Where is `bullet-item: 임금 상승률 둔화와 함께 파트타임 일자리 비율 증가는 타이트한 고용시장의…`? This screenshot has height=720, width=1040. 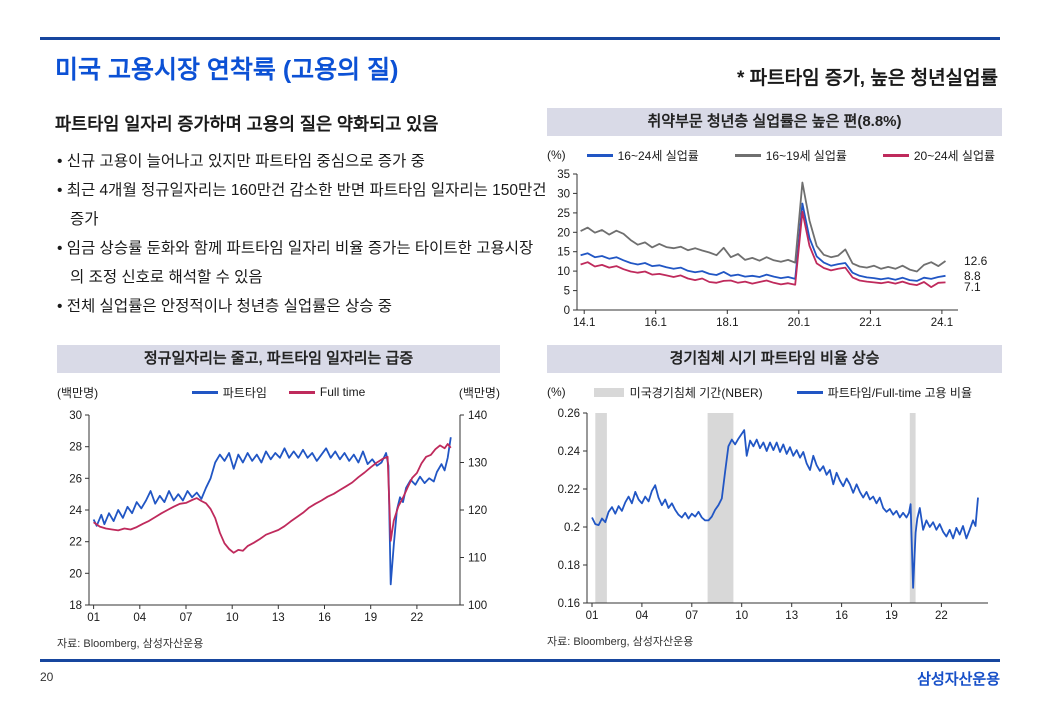
bullet-item: 임금 상승률 둔화와 함께 파트타임 일자리 비율 증가는 타이트한 고용시장의… is located at coordinates (302, 263).